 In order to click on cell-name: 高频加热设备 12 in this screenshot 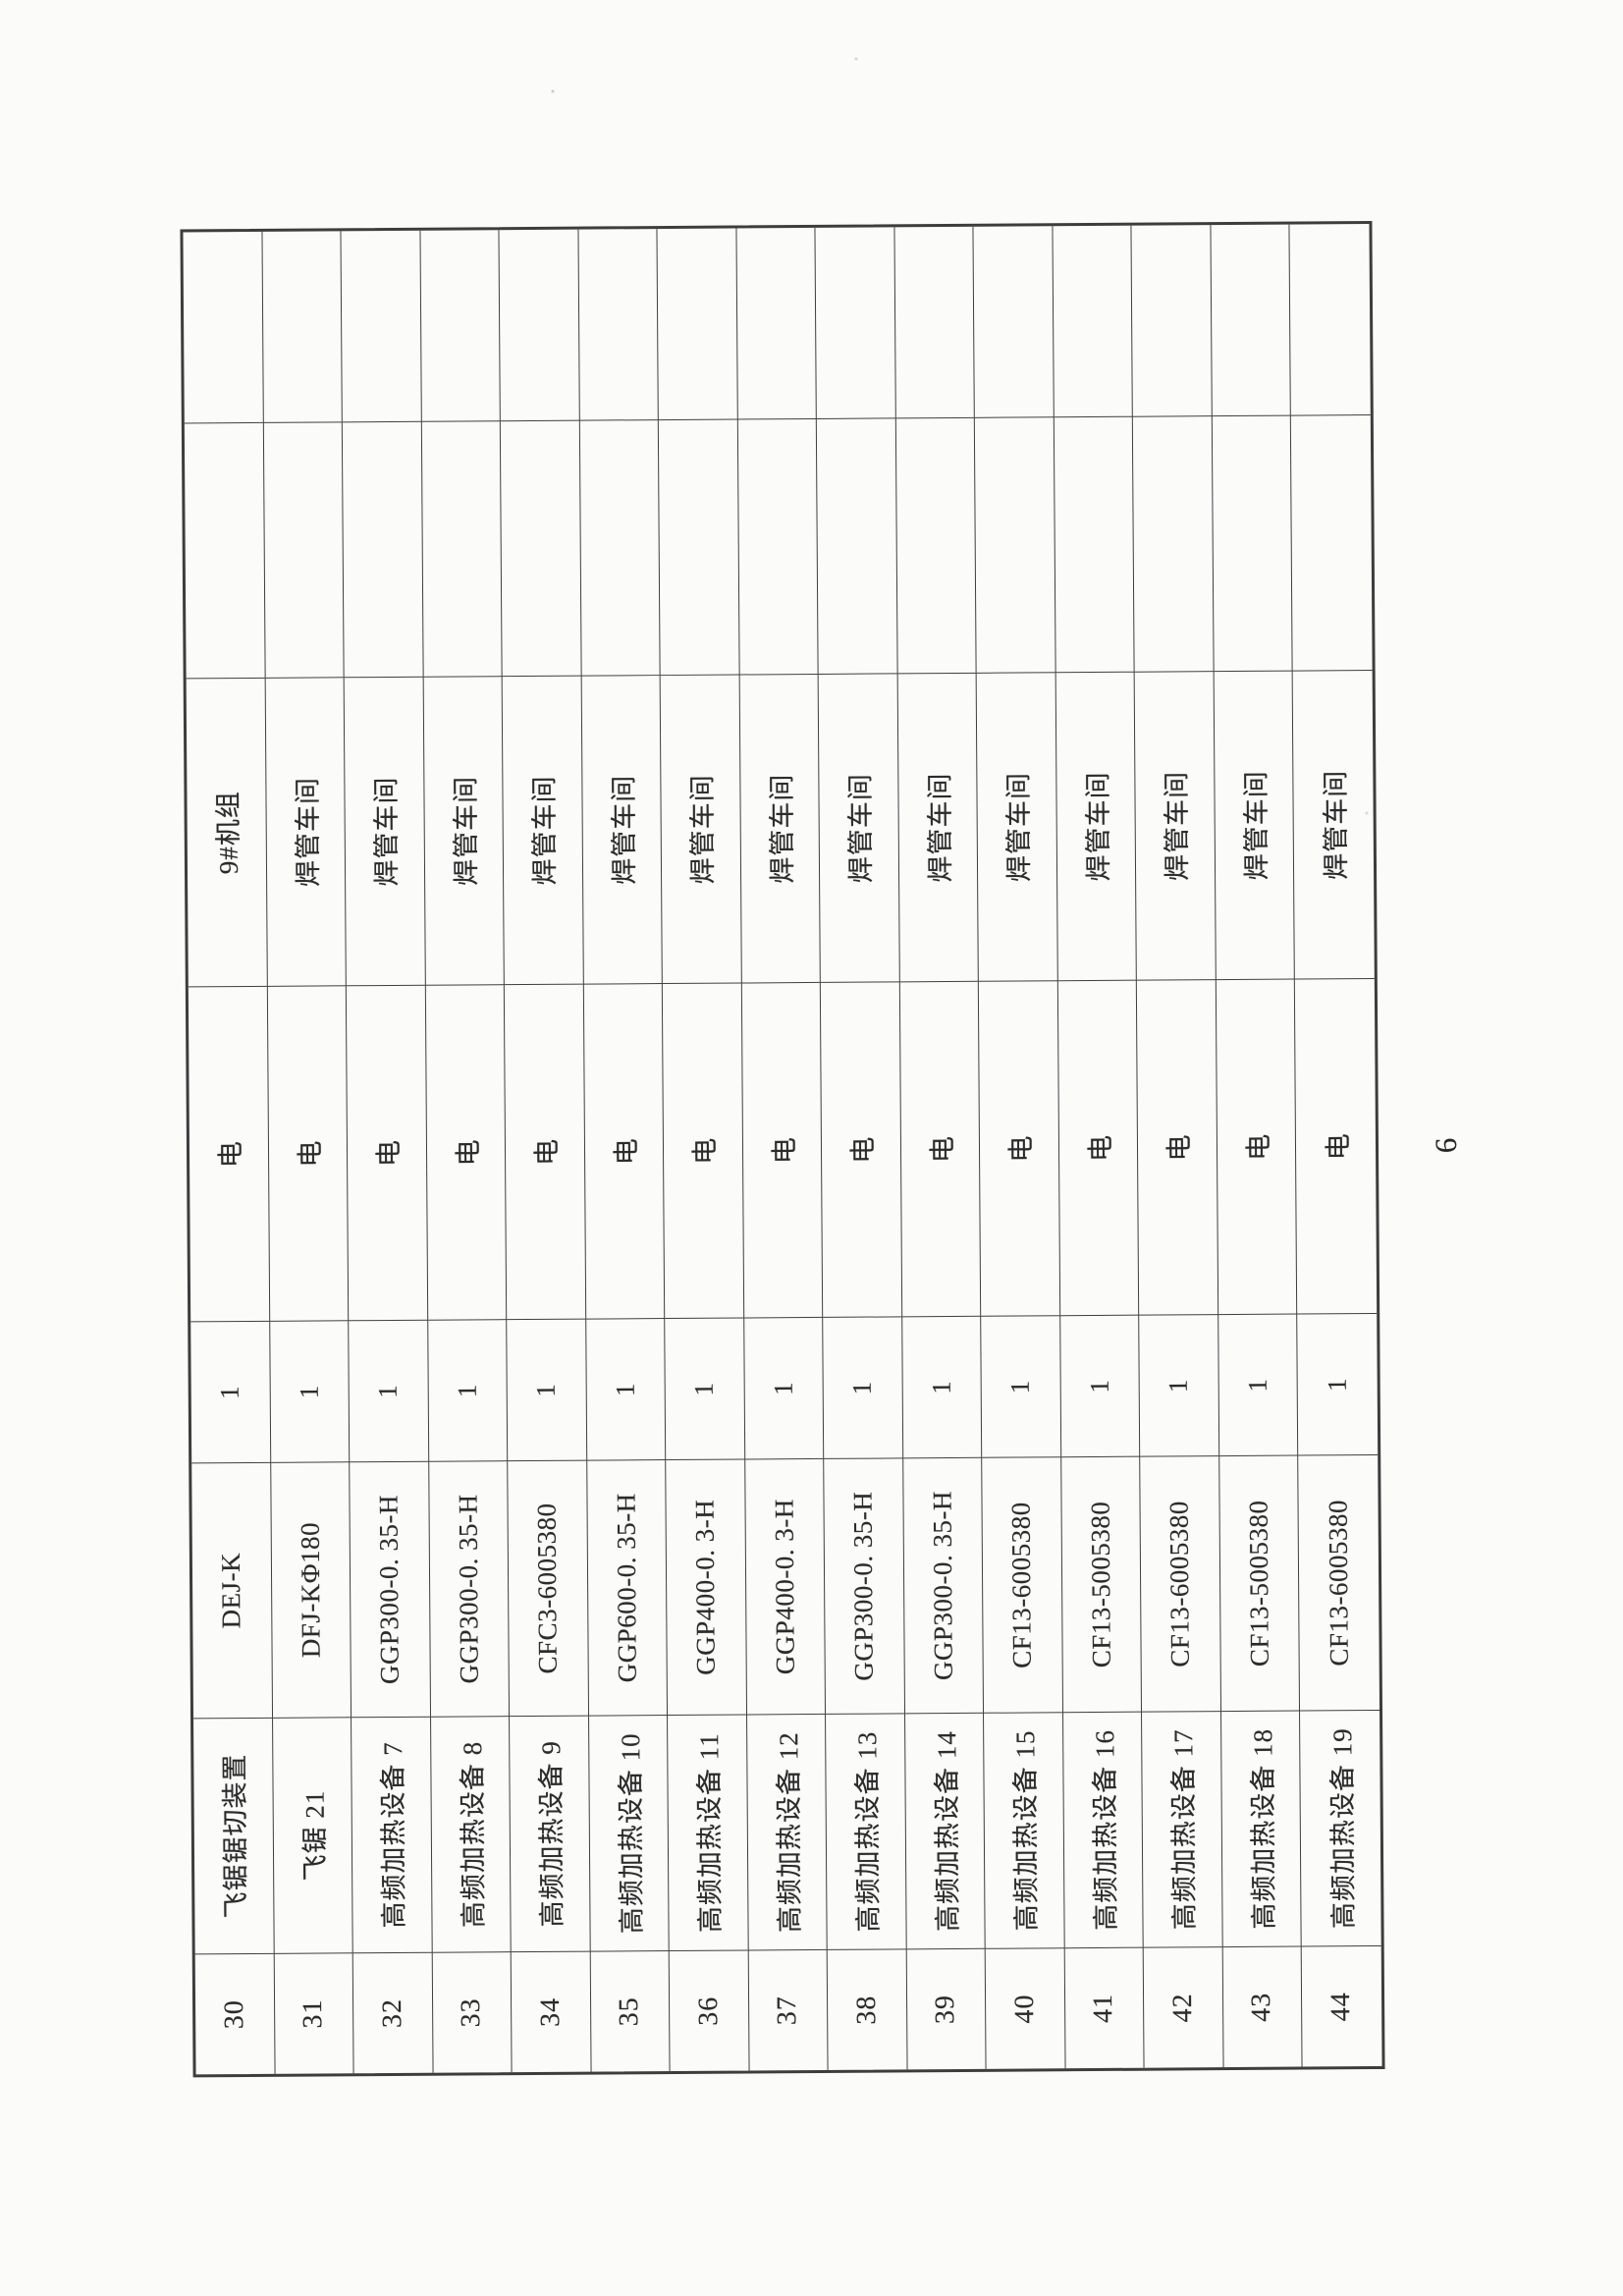, I will do `click(787, 1831)`.